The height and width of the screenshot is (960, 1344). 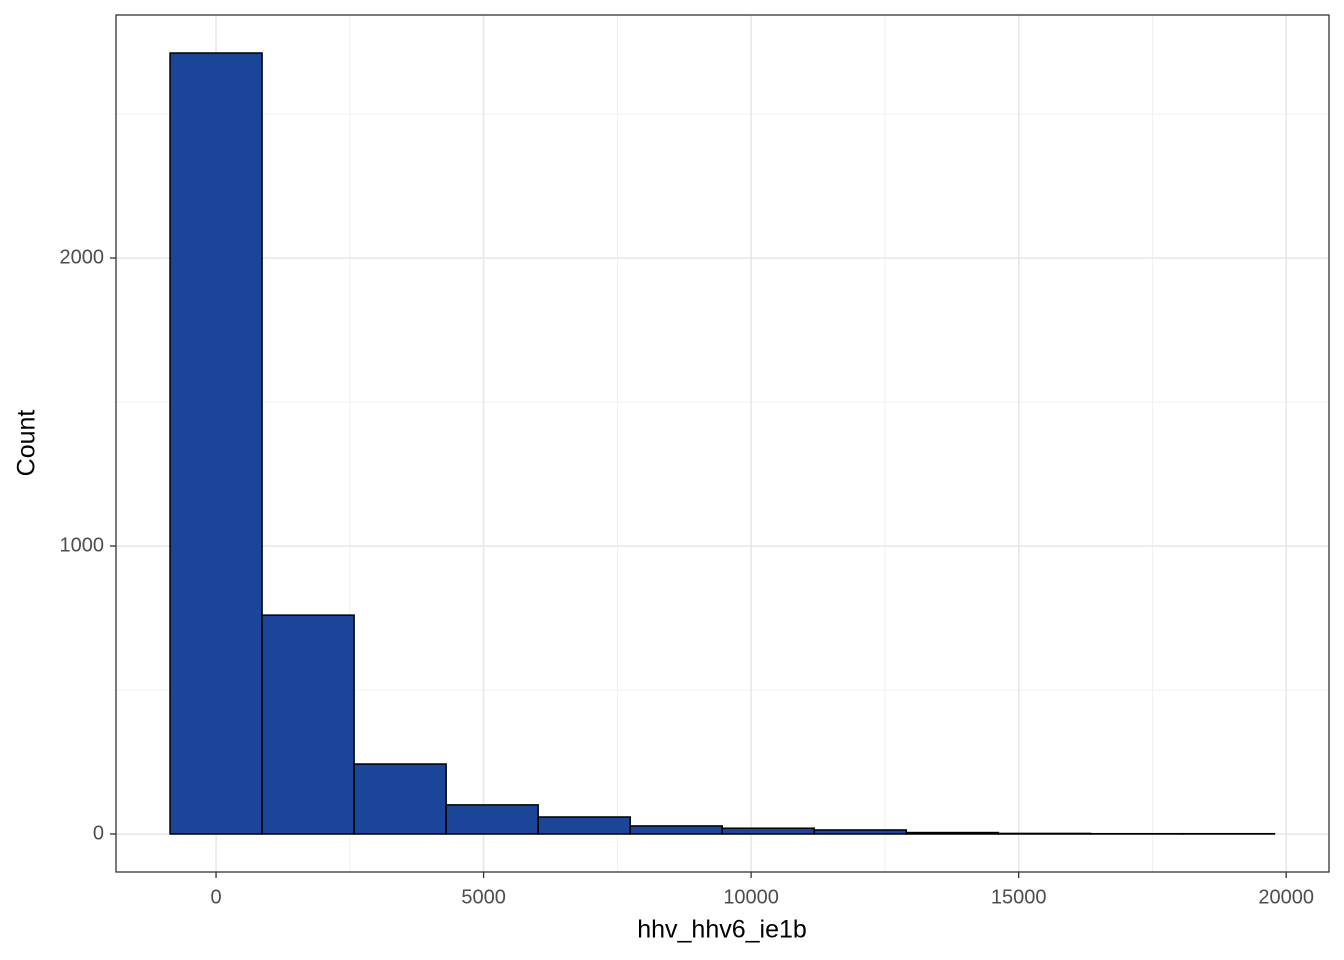 I want to click on x-tick-label: 5000, so click(x=483, y=897).